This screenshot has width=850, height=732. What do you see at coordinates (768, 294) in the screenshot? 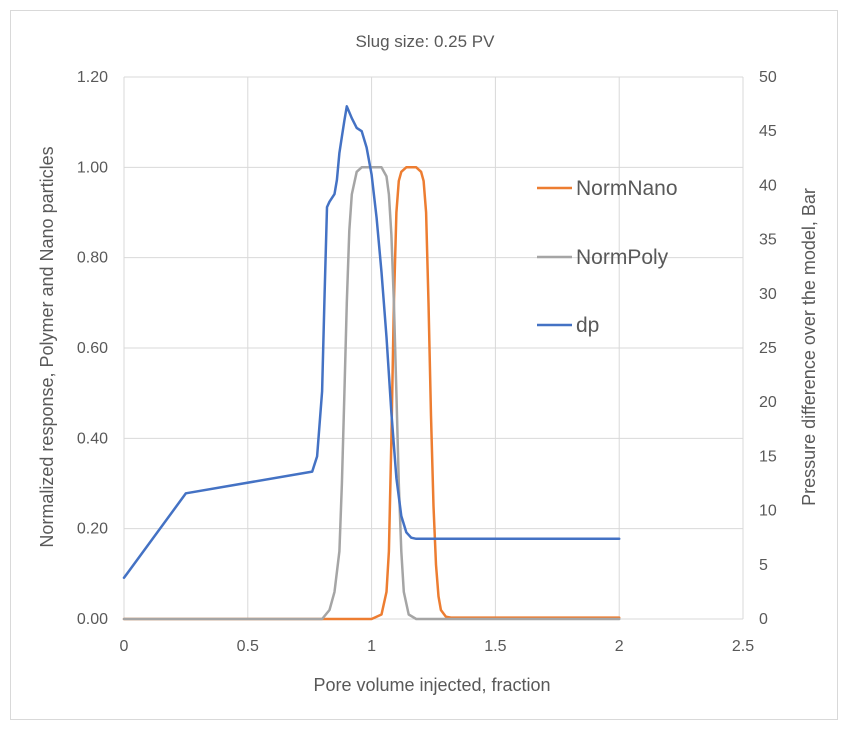
I see `y2-tick-label: 30` at bounding box center [768, 294].